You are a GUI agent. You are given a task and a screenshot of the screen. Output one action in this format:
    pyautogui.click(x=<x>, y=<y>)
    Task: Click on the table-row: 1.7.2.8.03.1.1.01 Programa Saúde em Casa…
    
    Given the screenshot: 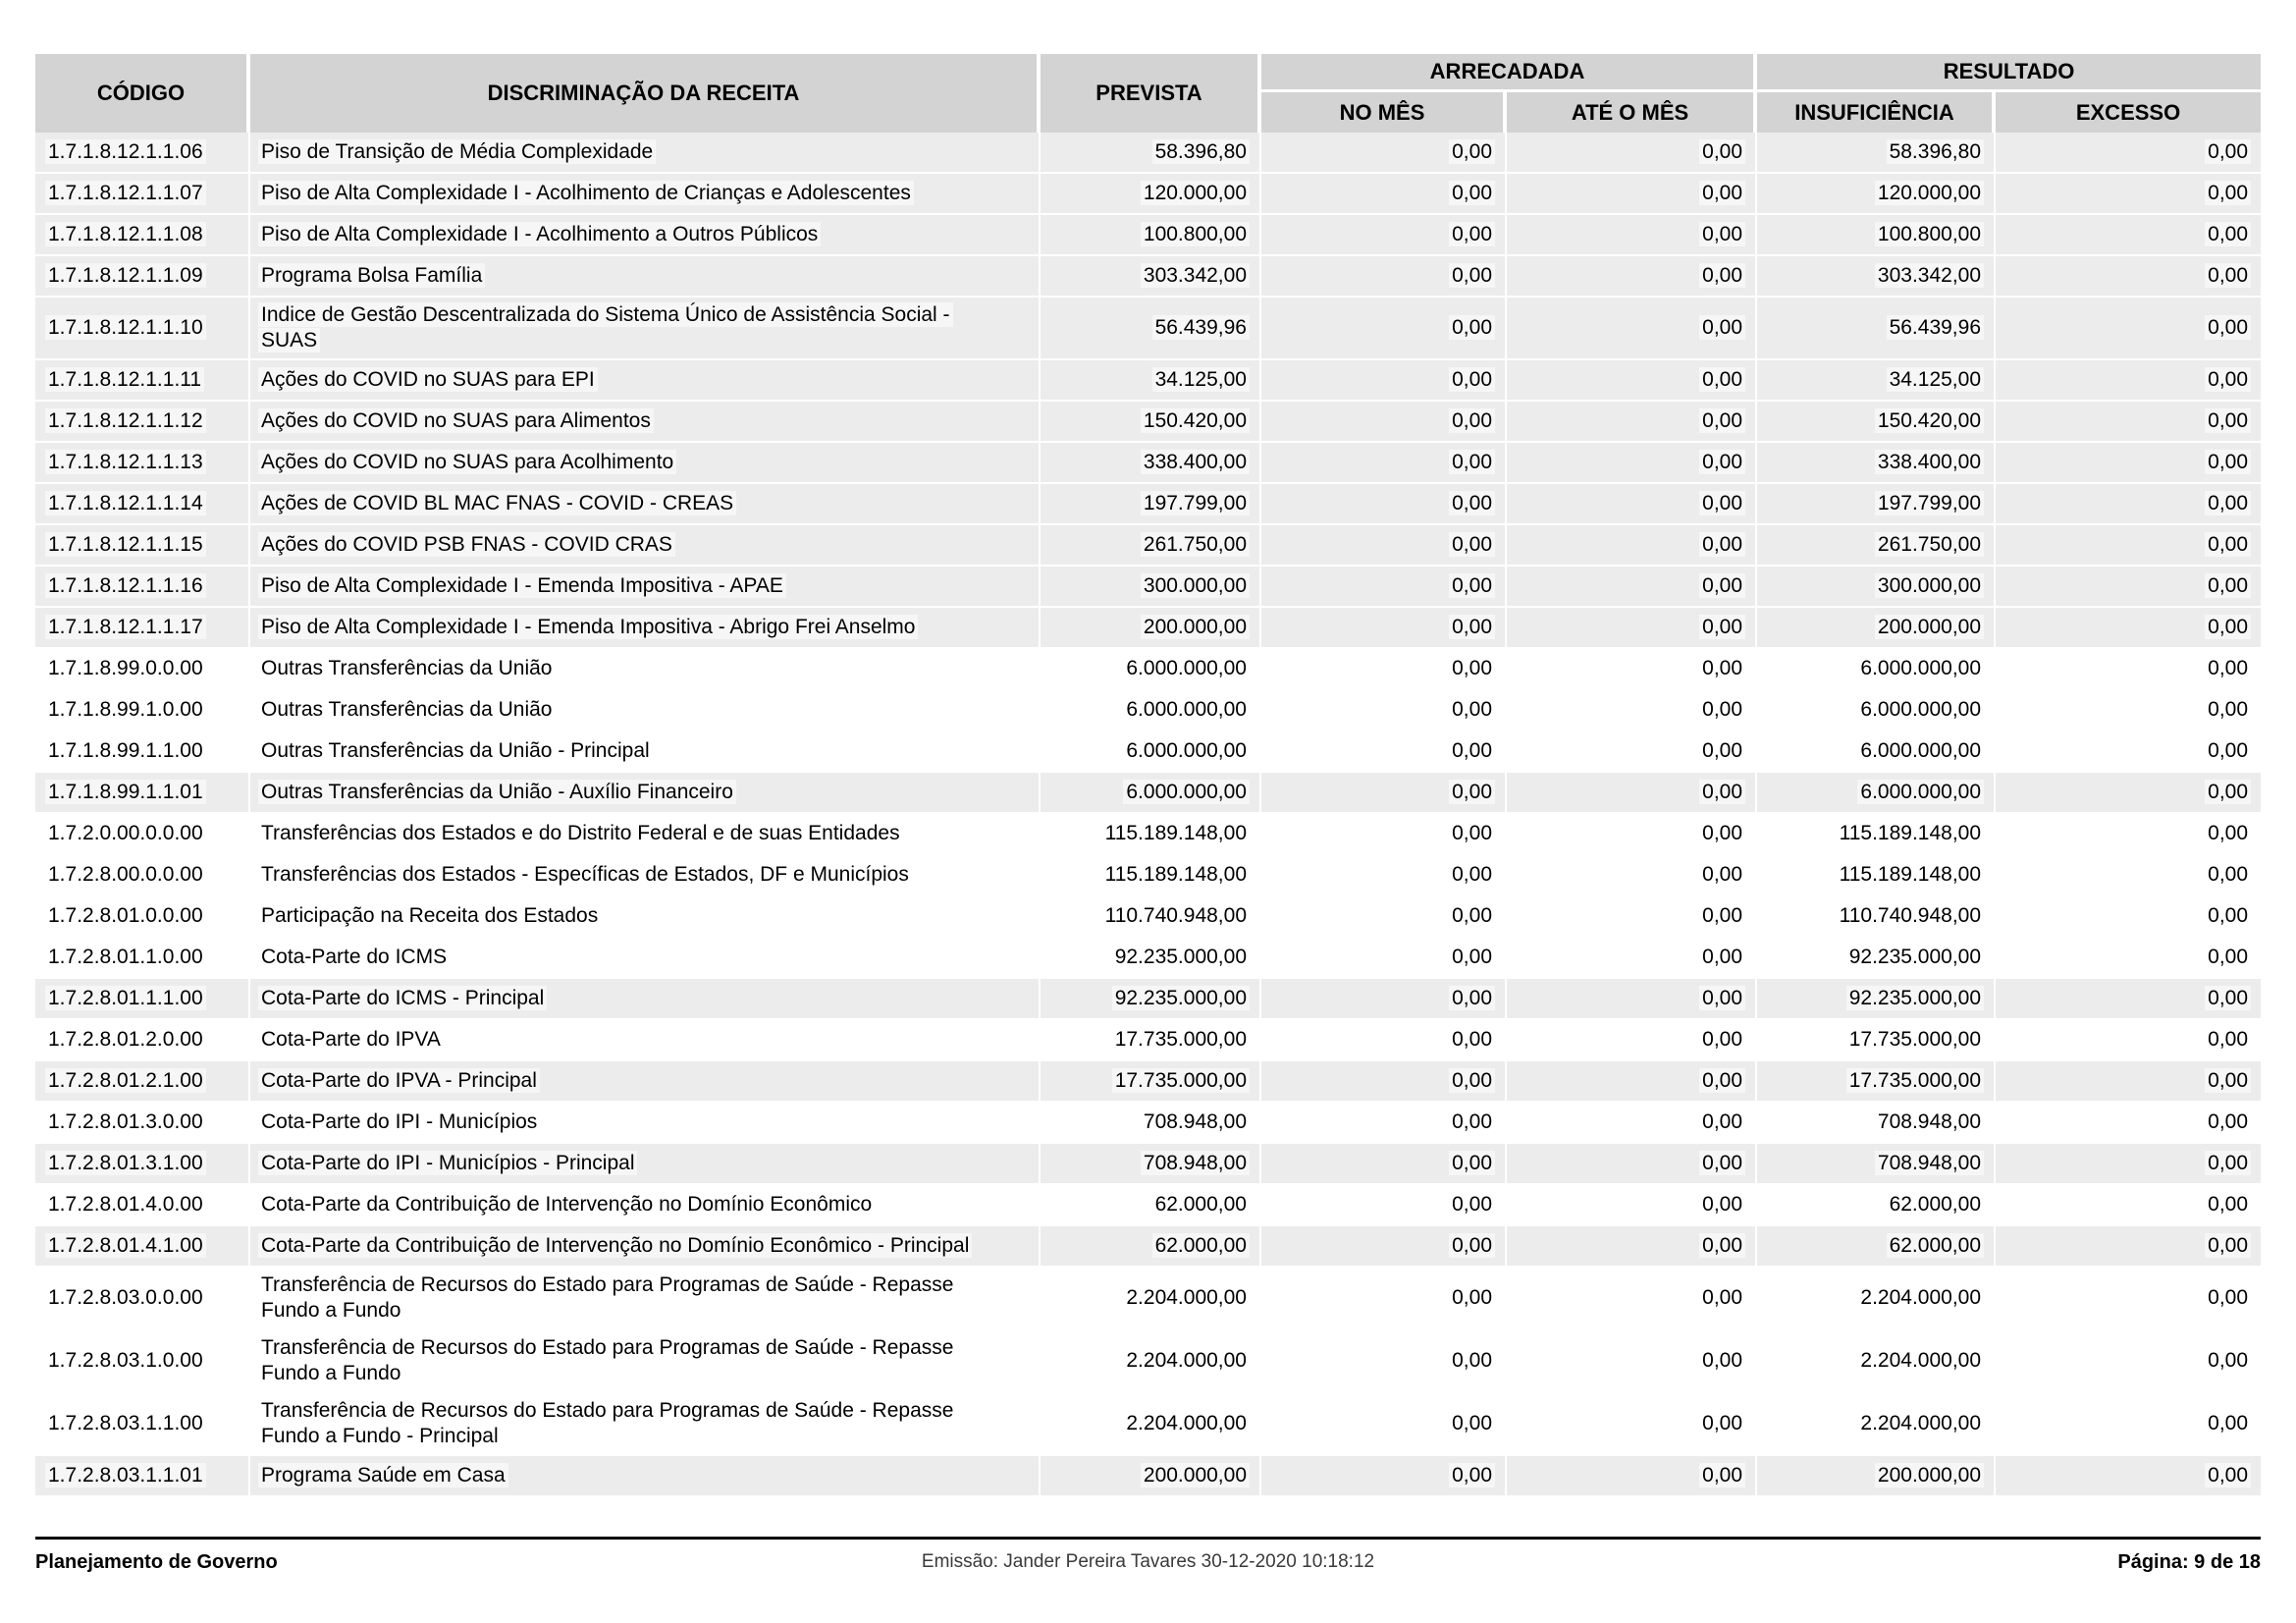 What is the action you would take?
    pyautogui.click(x=1148, y=1476)
    